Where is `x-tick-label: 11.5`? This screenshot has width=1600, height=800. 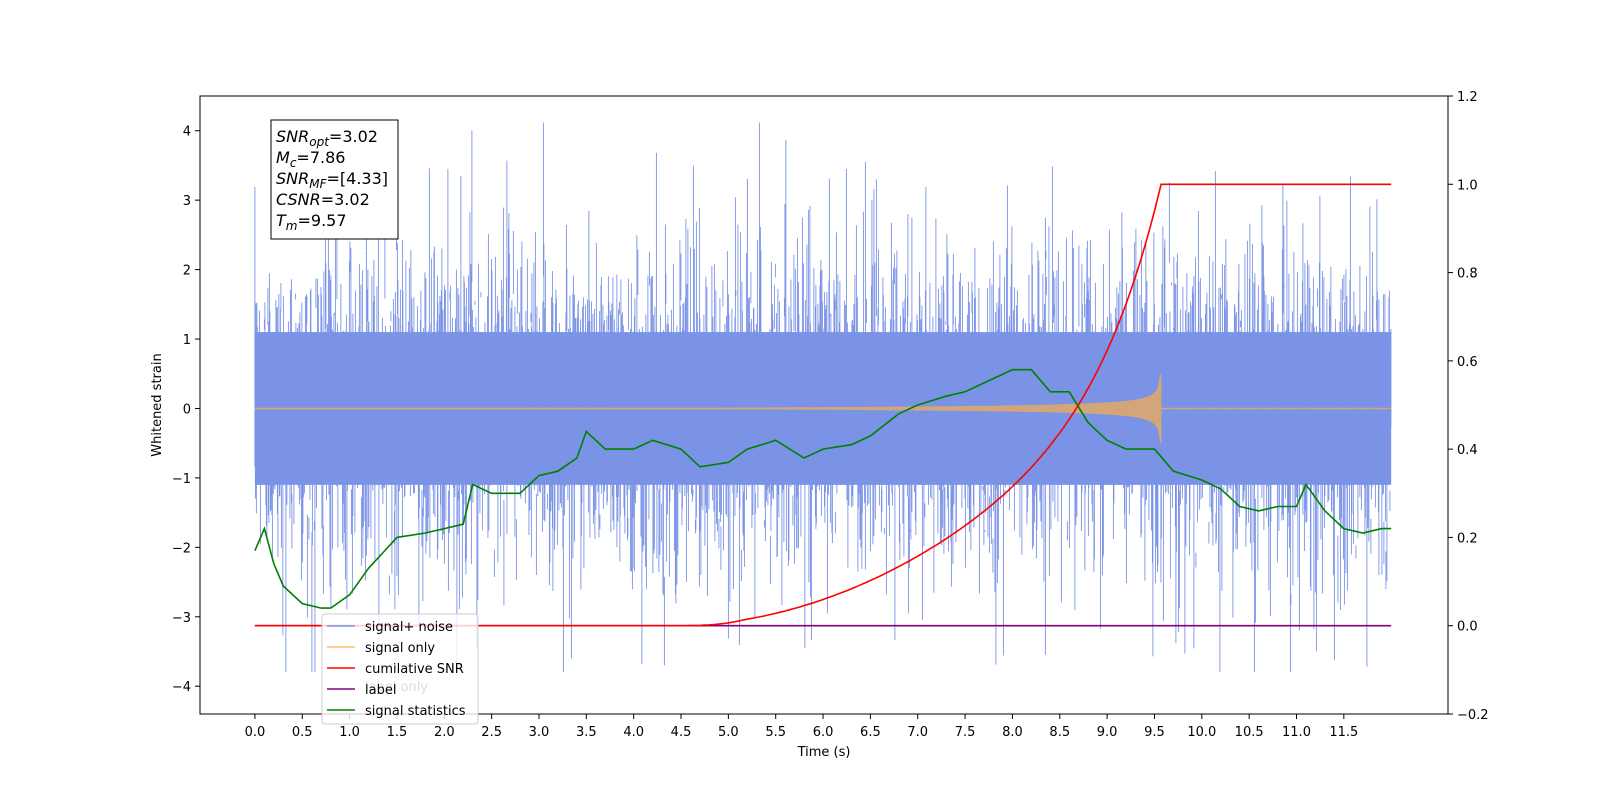 x-tick-label: 11.5 is located at coordinates (1343, 732).